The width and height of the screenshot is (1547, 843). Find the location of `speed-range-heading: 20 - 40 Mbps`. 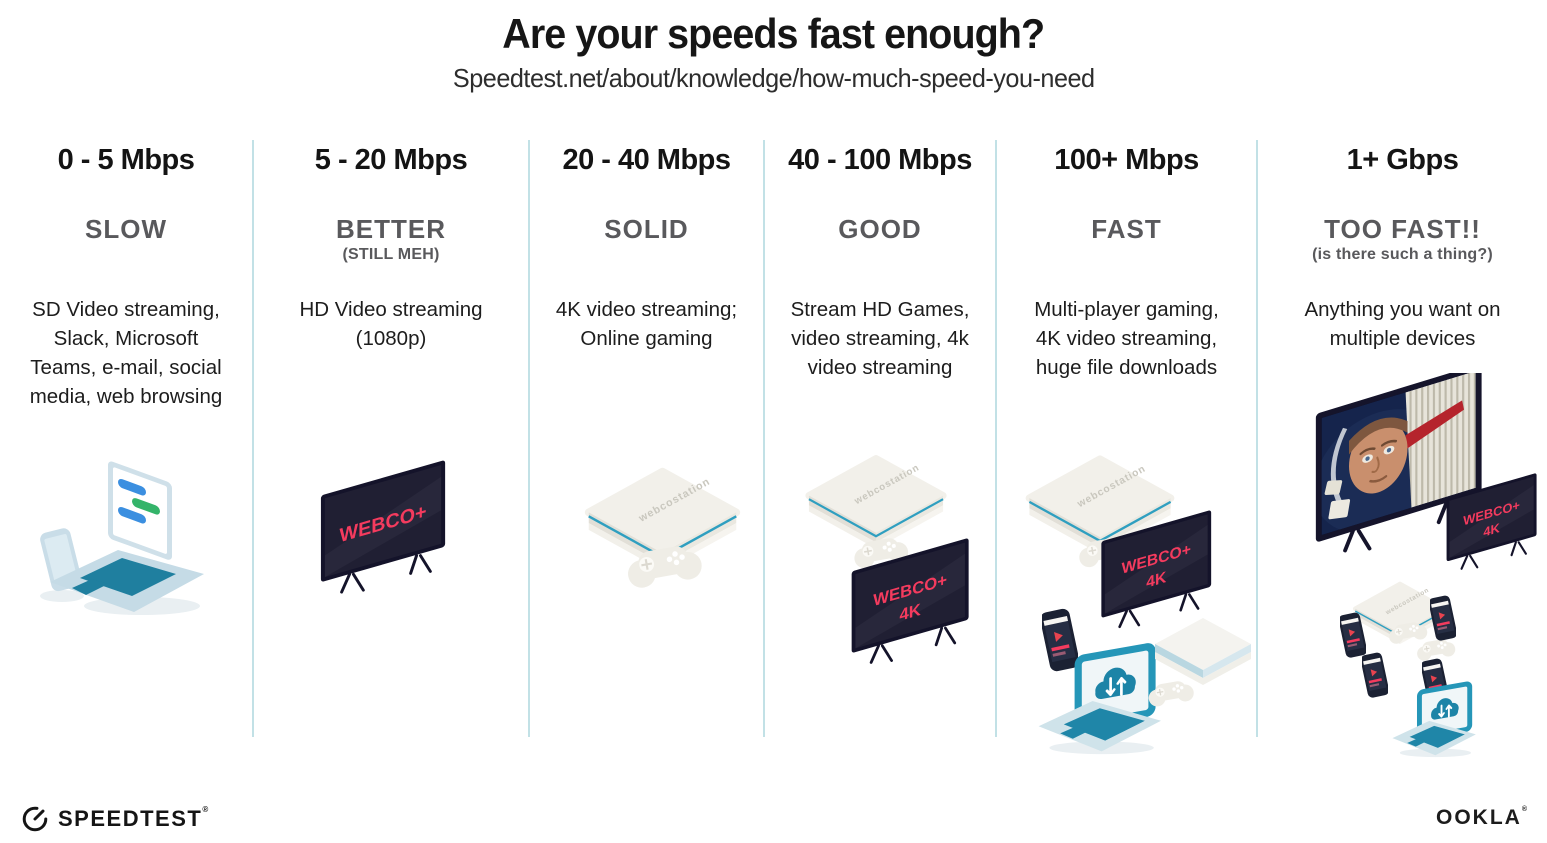

speed-range-heading: 20 - 40 Mbps is located at coordinates (646, 160).